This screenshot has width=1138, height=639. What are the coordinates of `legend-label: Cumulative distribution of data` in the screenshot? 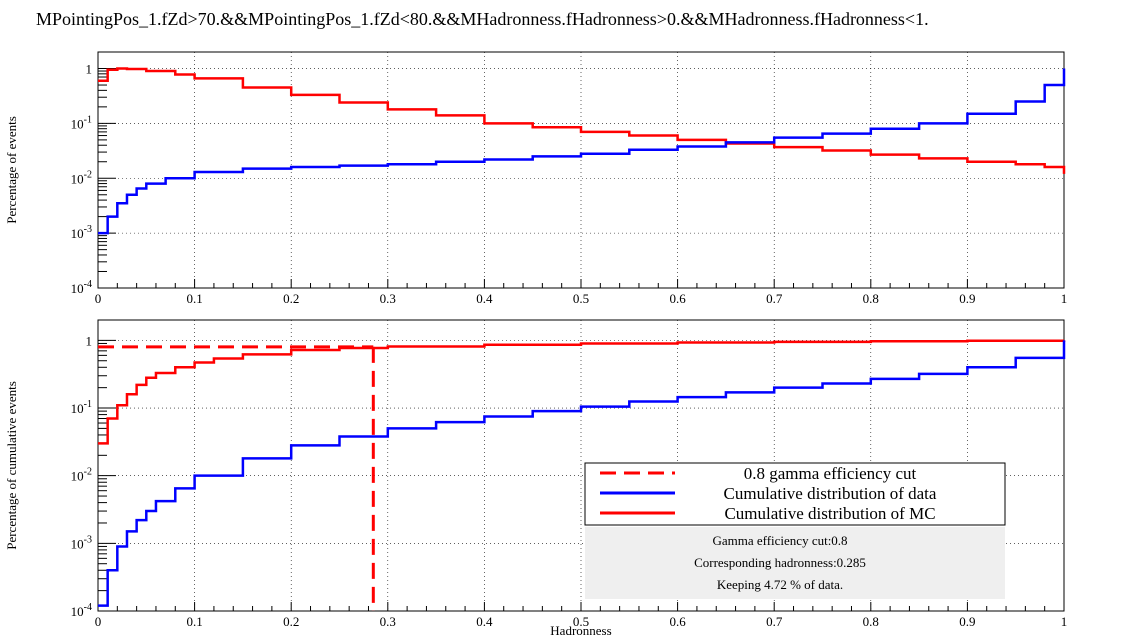 It's located at (830, 493).